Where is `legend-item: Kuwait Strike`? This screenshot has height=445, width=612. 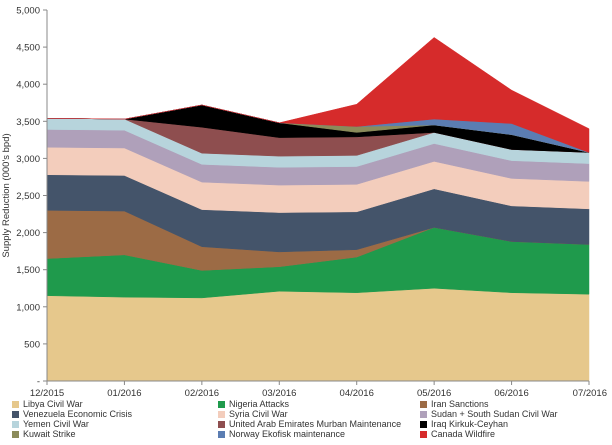
legend-item: Kuwait Strike is located at coordinates (44, 434).